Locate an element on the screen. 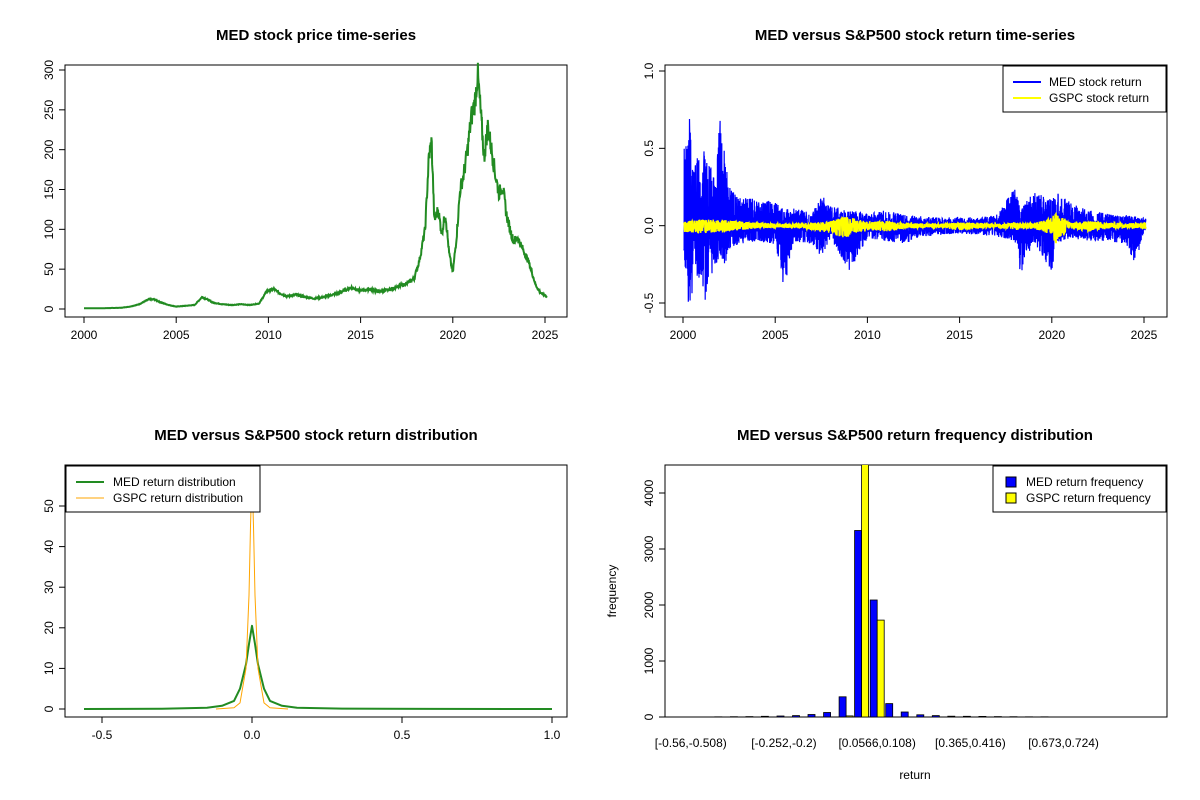 This screenshot has width=1200, height=800. legend-key-med-frequency is located at coordinates (1011, 482).